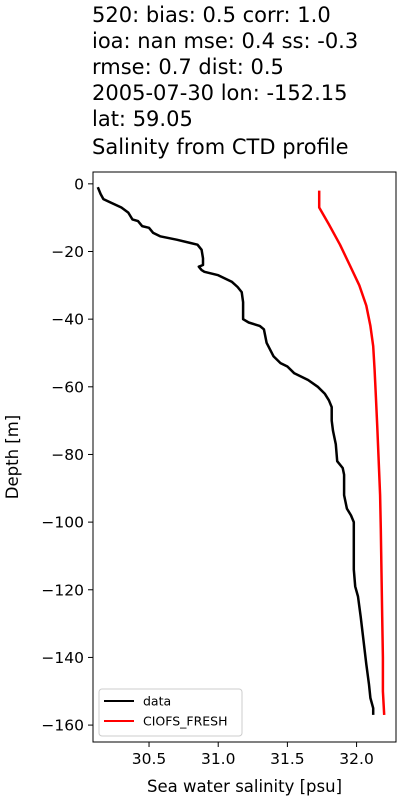 This screenshot has width=400, height=804. What do you see at coordinates (67, 320) in the screenshot?
I see `y-tick-label: −40` at bounding box center [67, 320].